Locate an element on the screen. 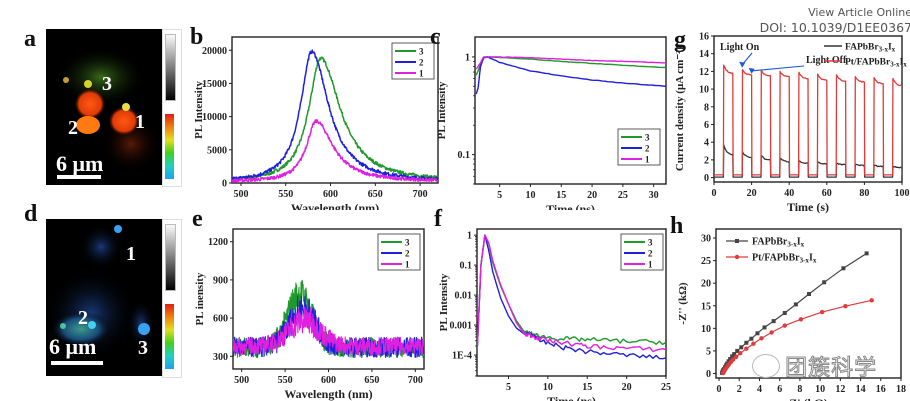  y-tick-label: 1E-4 is located at coordinates (462, 356).